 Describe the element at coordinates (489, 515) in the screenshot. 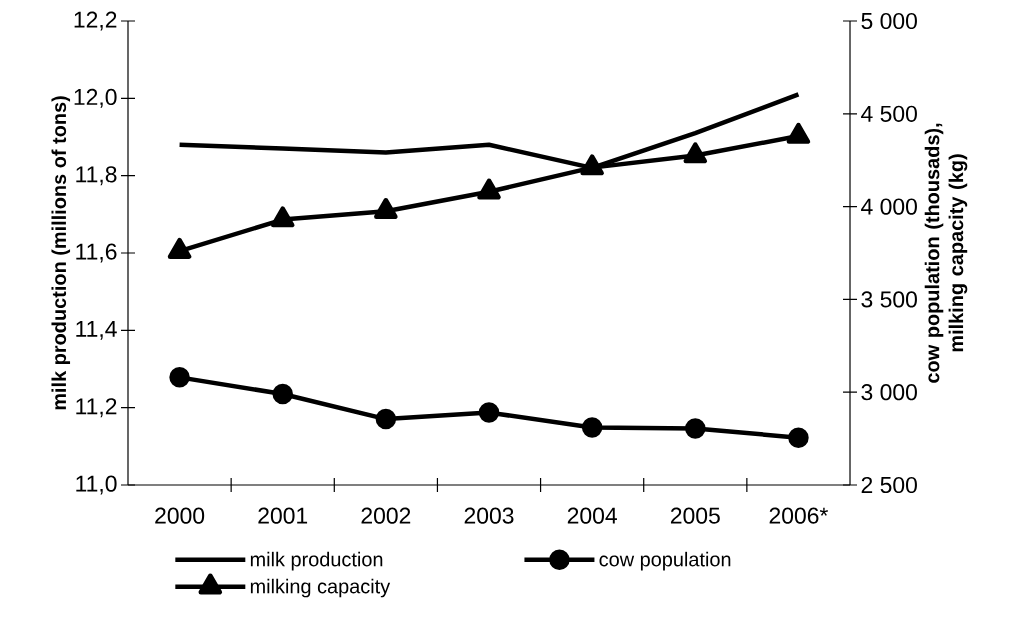

I see `x-tick-label: 2003` at that location.